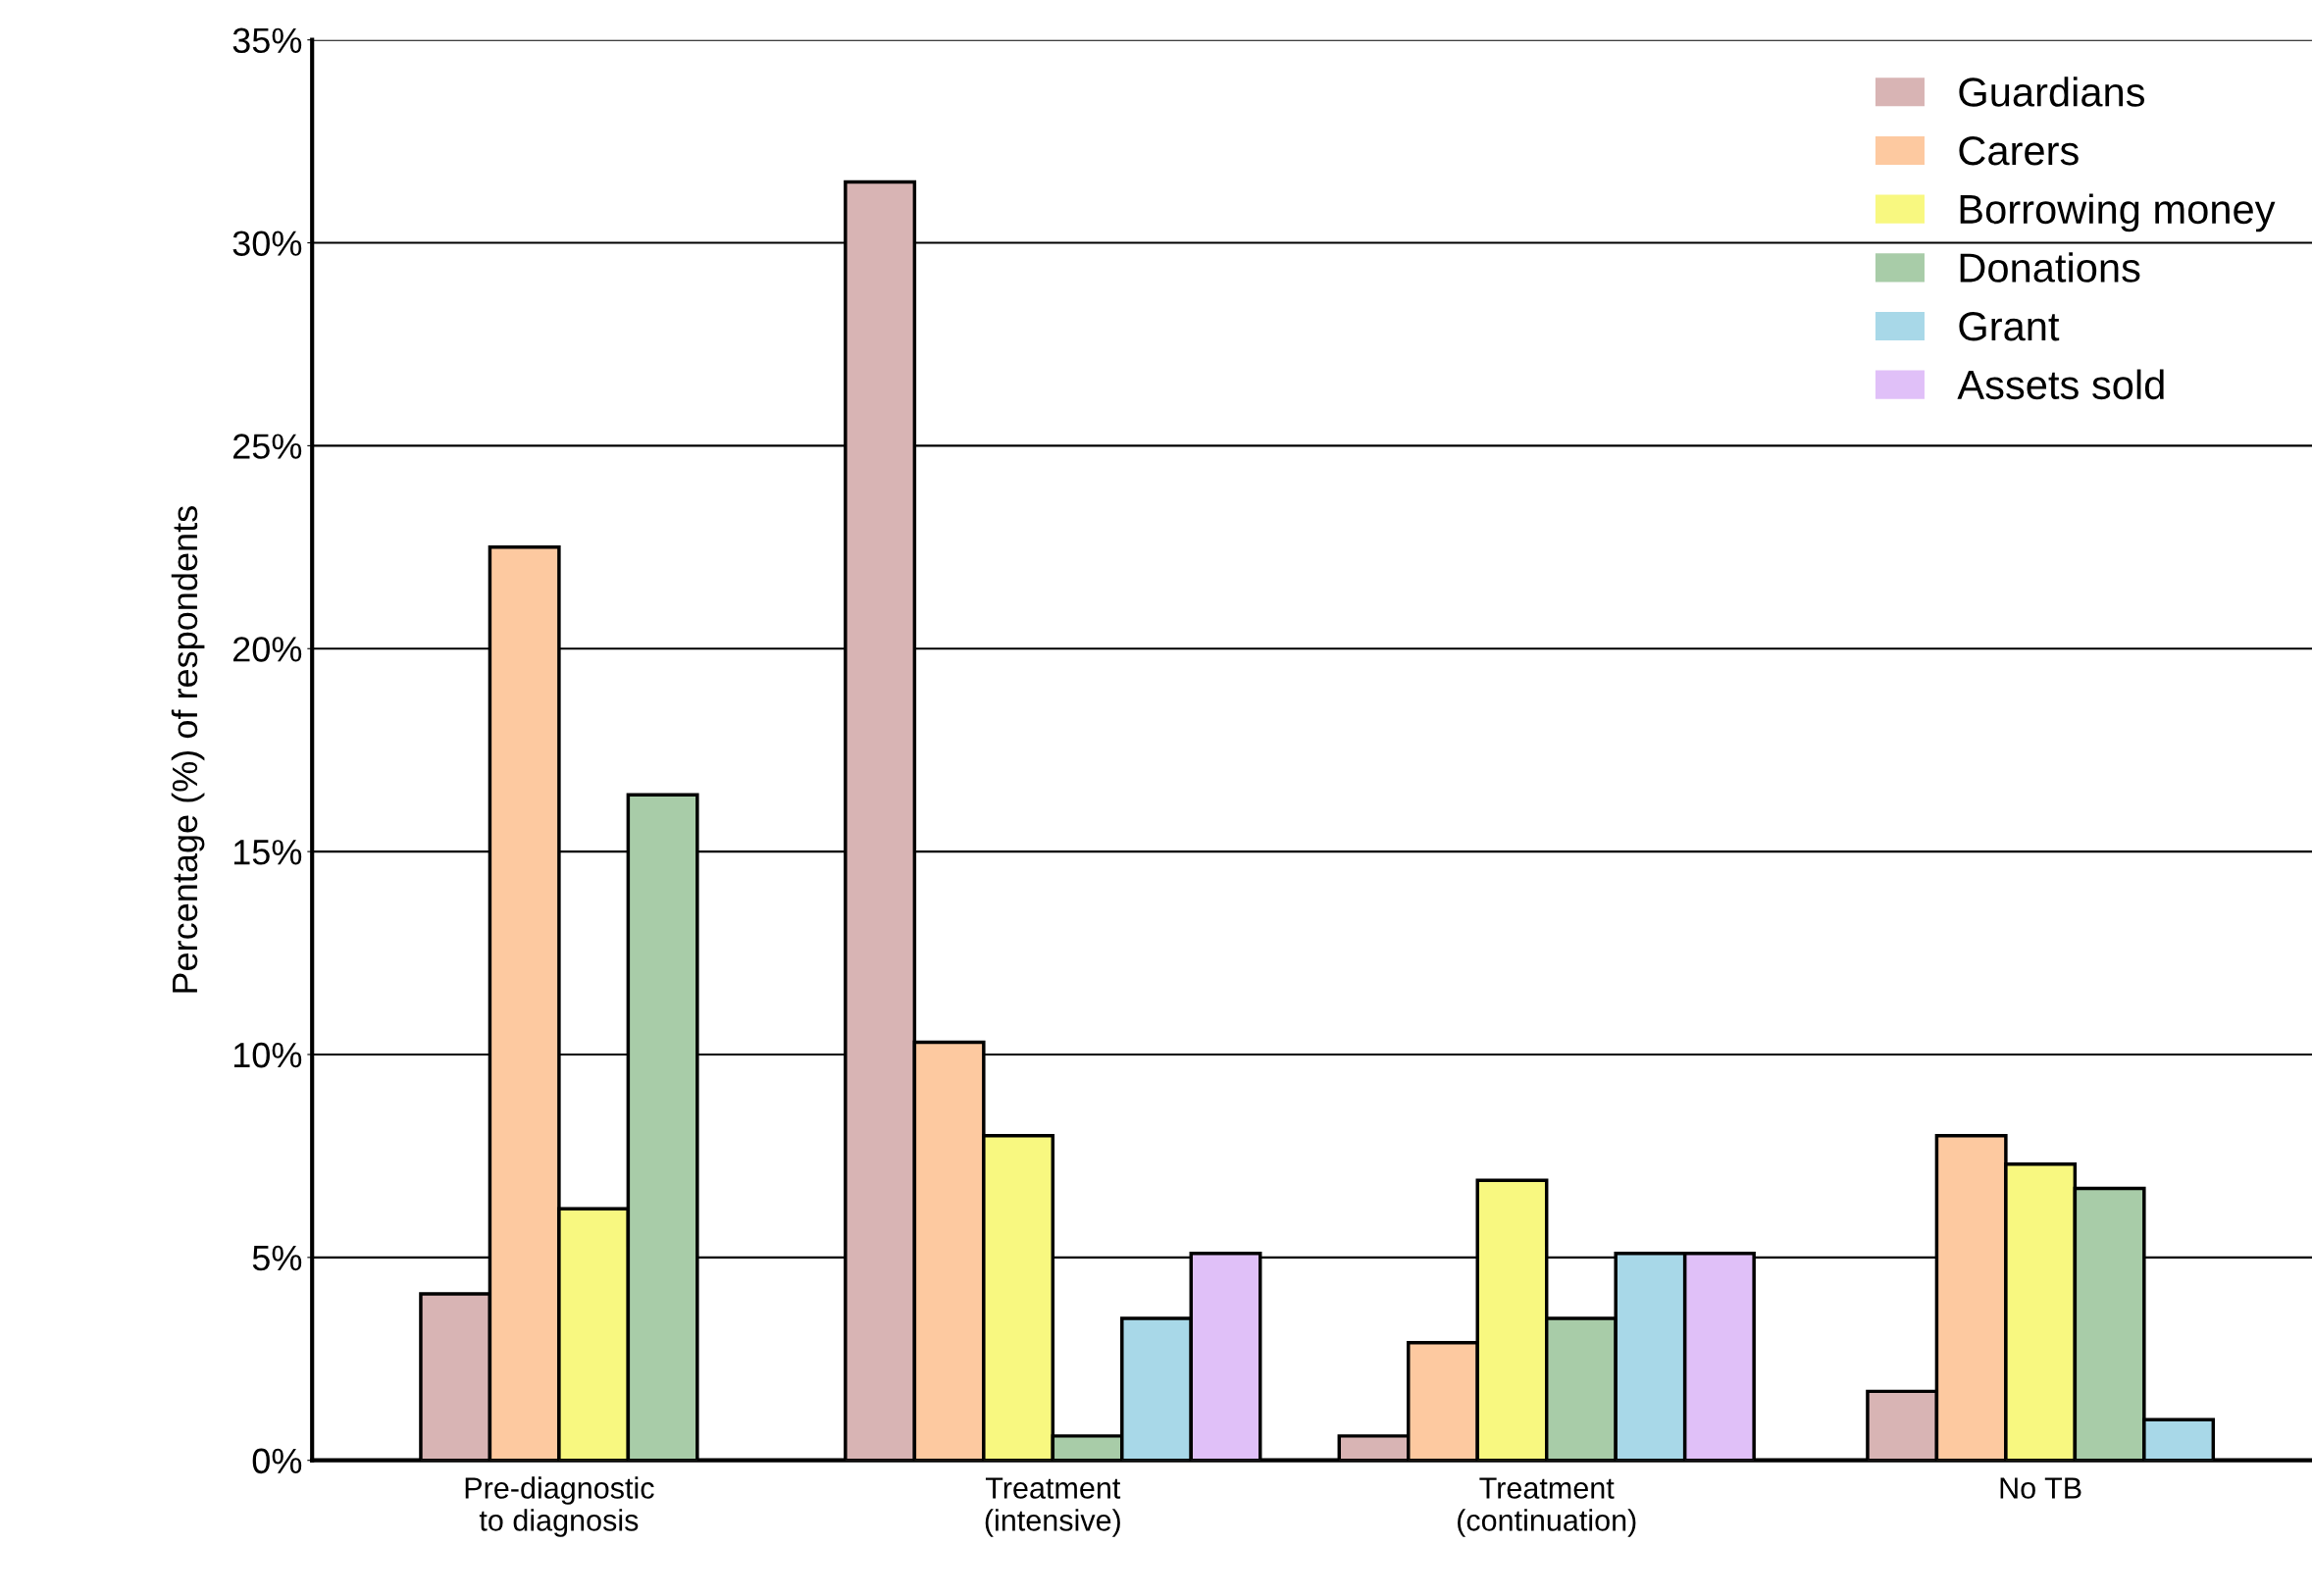 The height and width of the screenshot is (1596, 2312). Describe the element at coordinates (267, 243) in the screenshot. I see `y-tick-label: 30%` at that location.